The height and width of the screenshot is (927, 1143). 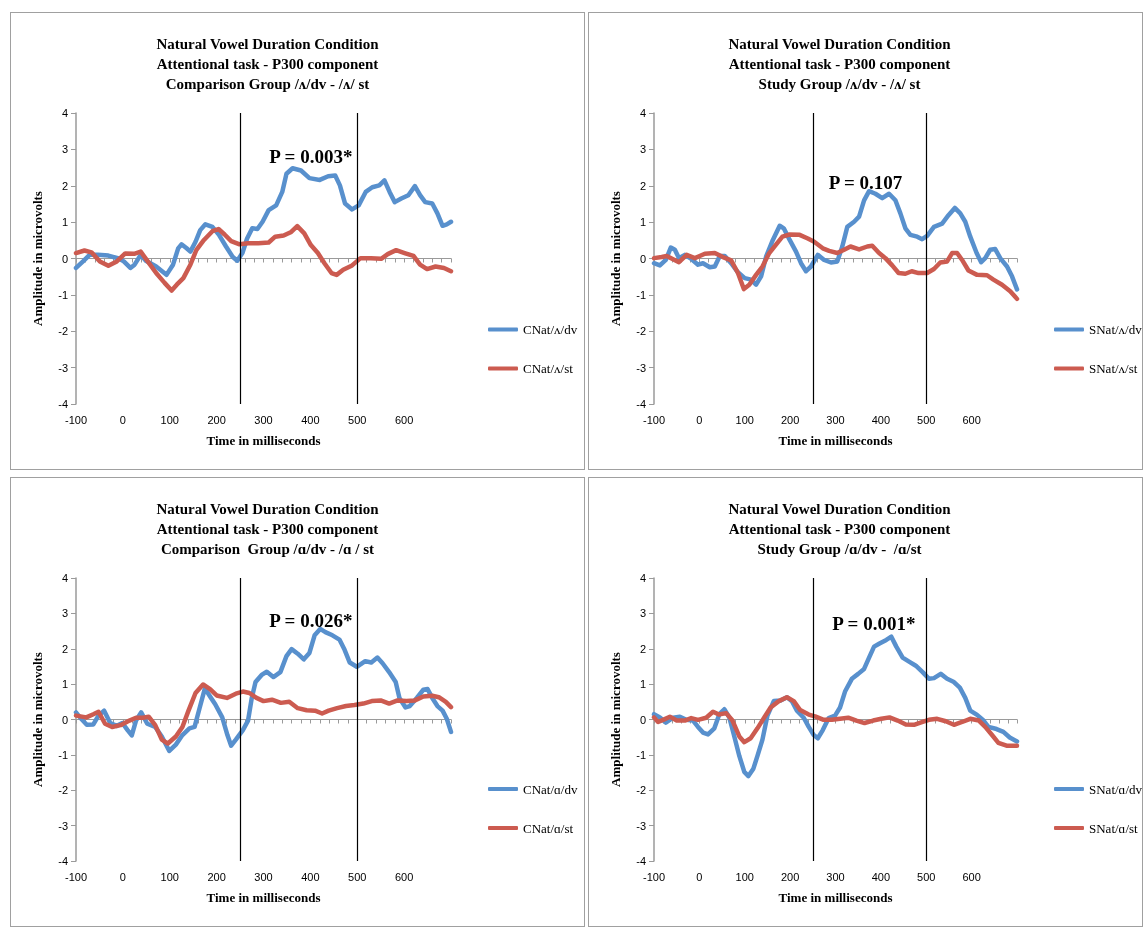 I want to click on legend-label: CNat/ʌ/st, so click(x=548, y=369).